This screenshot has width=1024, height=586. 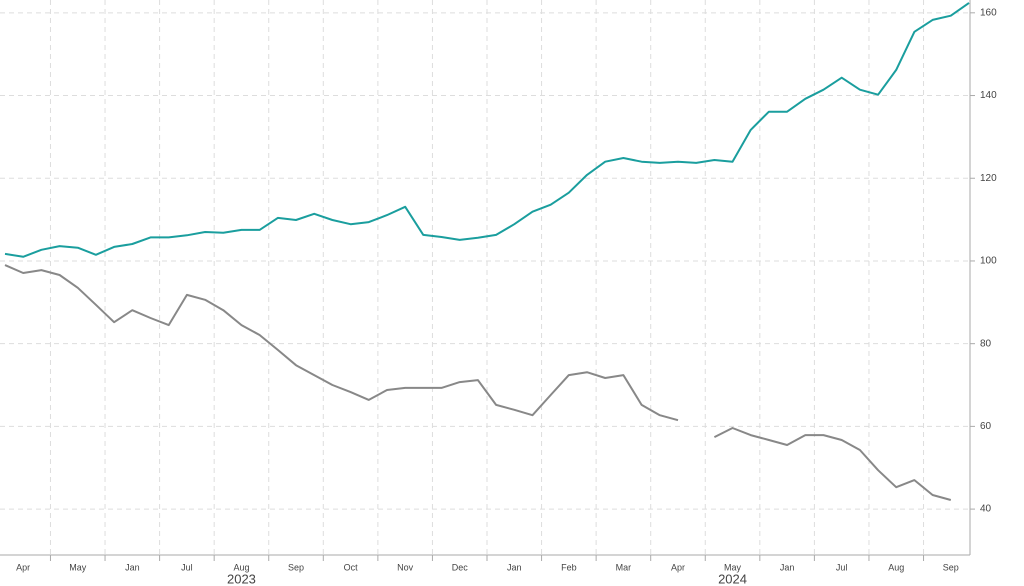 I want to click on y-tick-label: 100, so click(x=988, y=261).